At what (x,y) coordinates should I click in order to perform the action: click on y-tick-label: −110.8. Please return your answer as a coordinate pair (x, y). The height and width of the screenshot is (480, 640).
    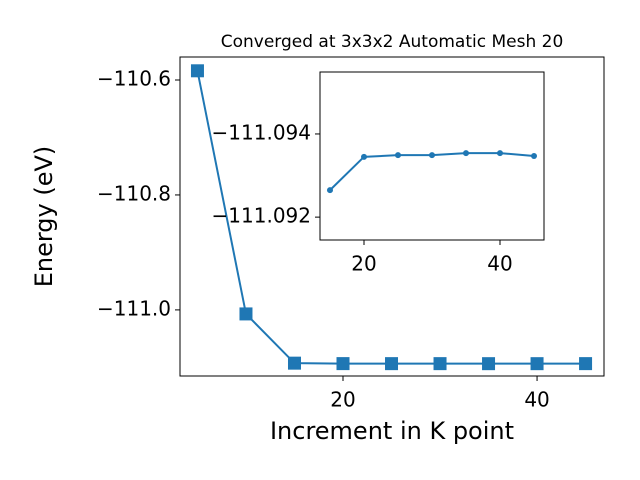
    Looking at the image, I should click on (134, 193).